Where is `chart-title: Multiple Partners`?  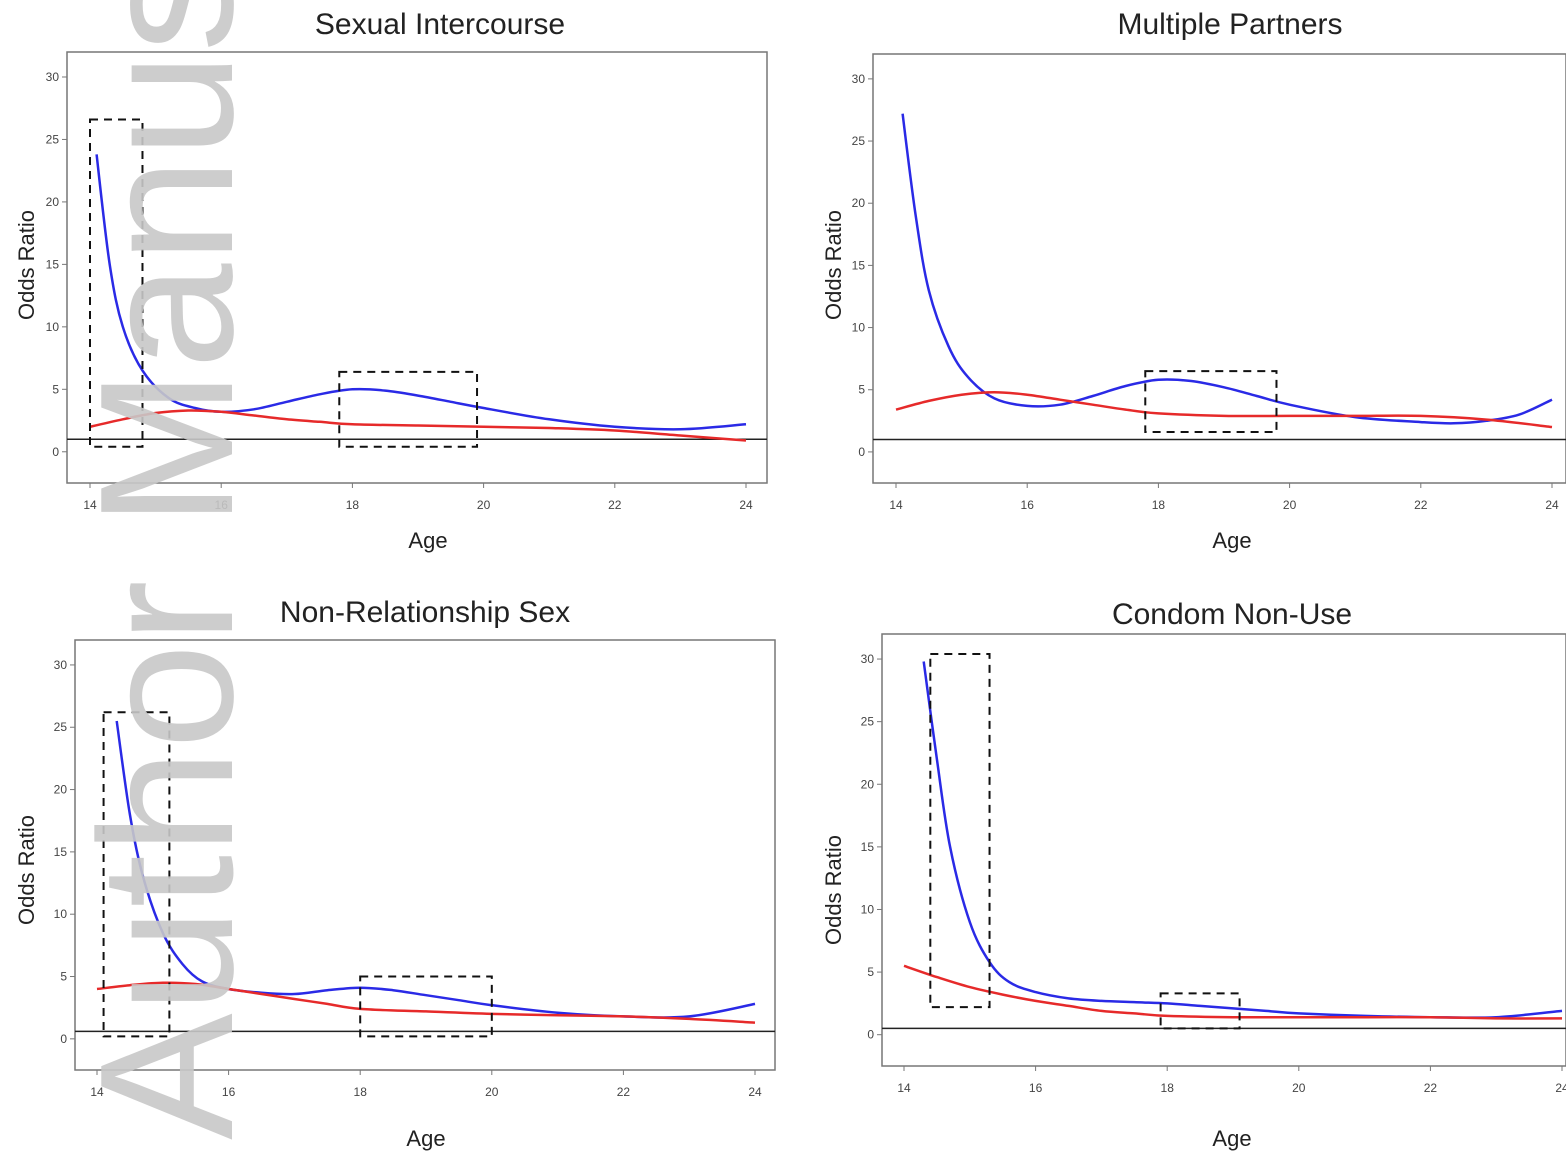
chart-title: Multiple Partners is located at coordinates (1229, 24).